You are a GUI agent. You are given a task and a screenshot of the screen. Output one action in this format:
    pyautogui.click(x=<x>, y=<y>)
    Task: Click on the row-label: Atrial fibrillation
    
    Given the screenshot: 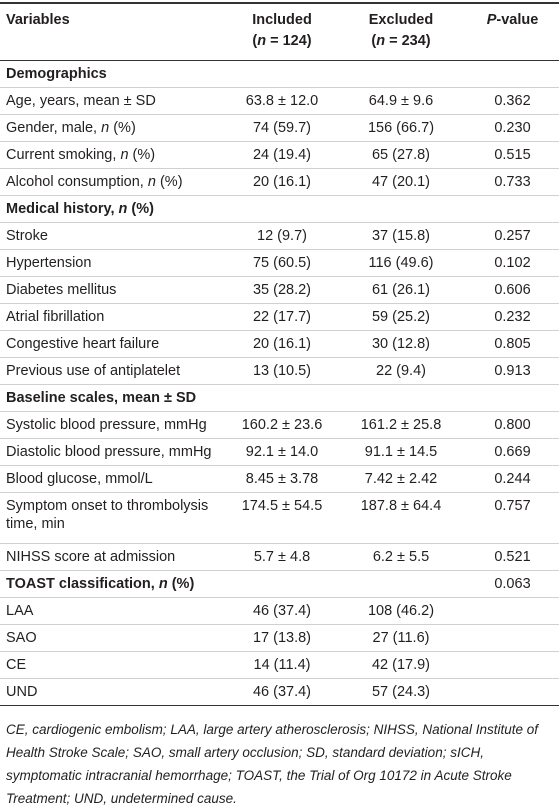 What is the action you would take?
    pyautogui.click(x=114, y=317)
    